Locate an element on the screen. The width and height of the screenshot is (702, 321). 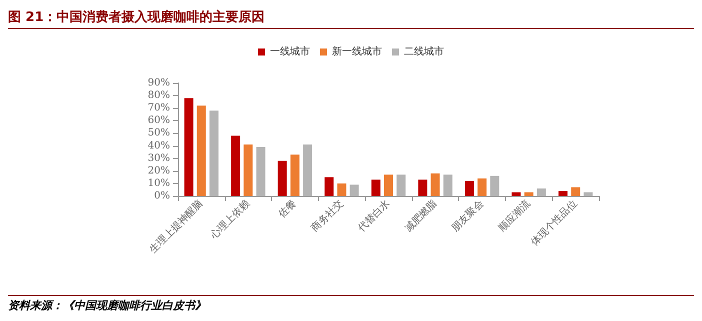
legend-label: 新一线城市 is located at coordinates (357, 52).